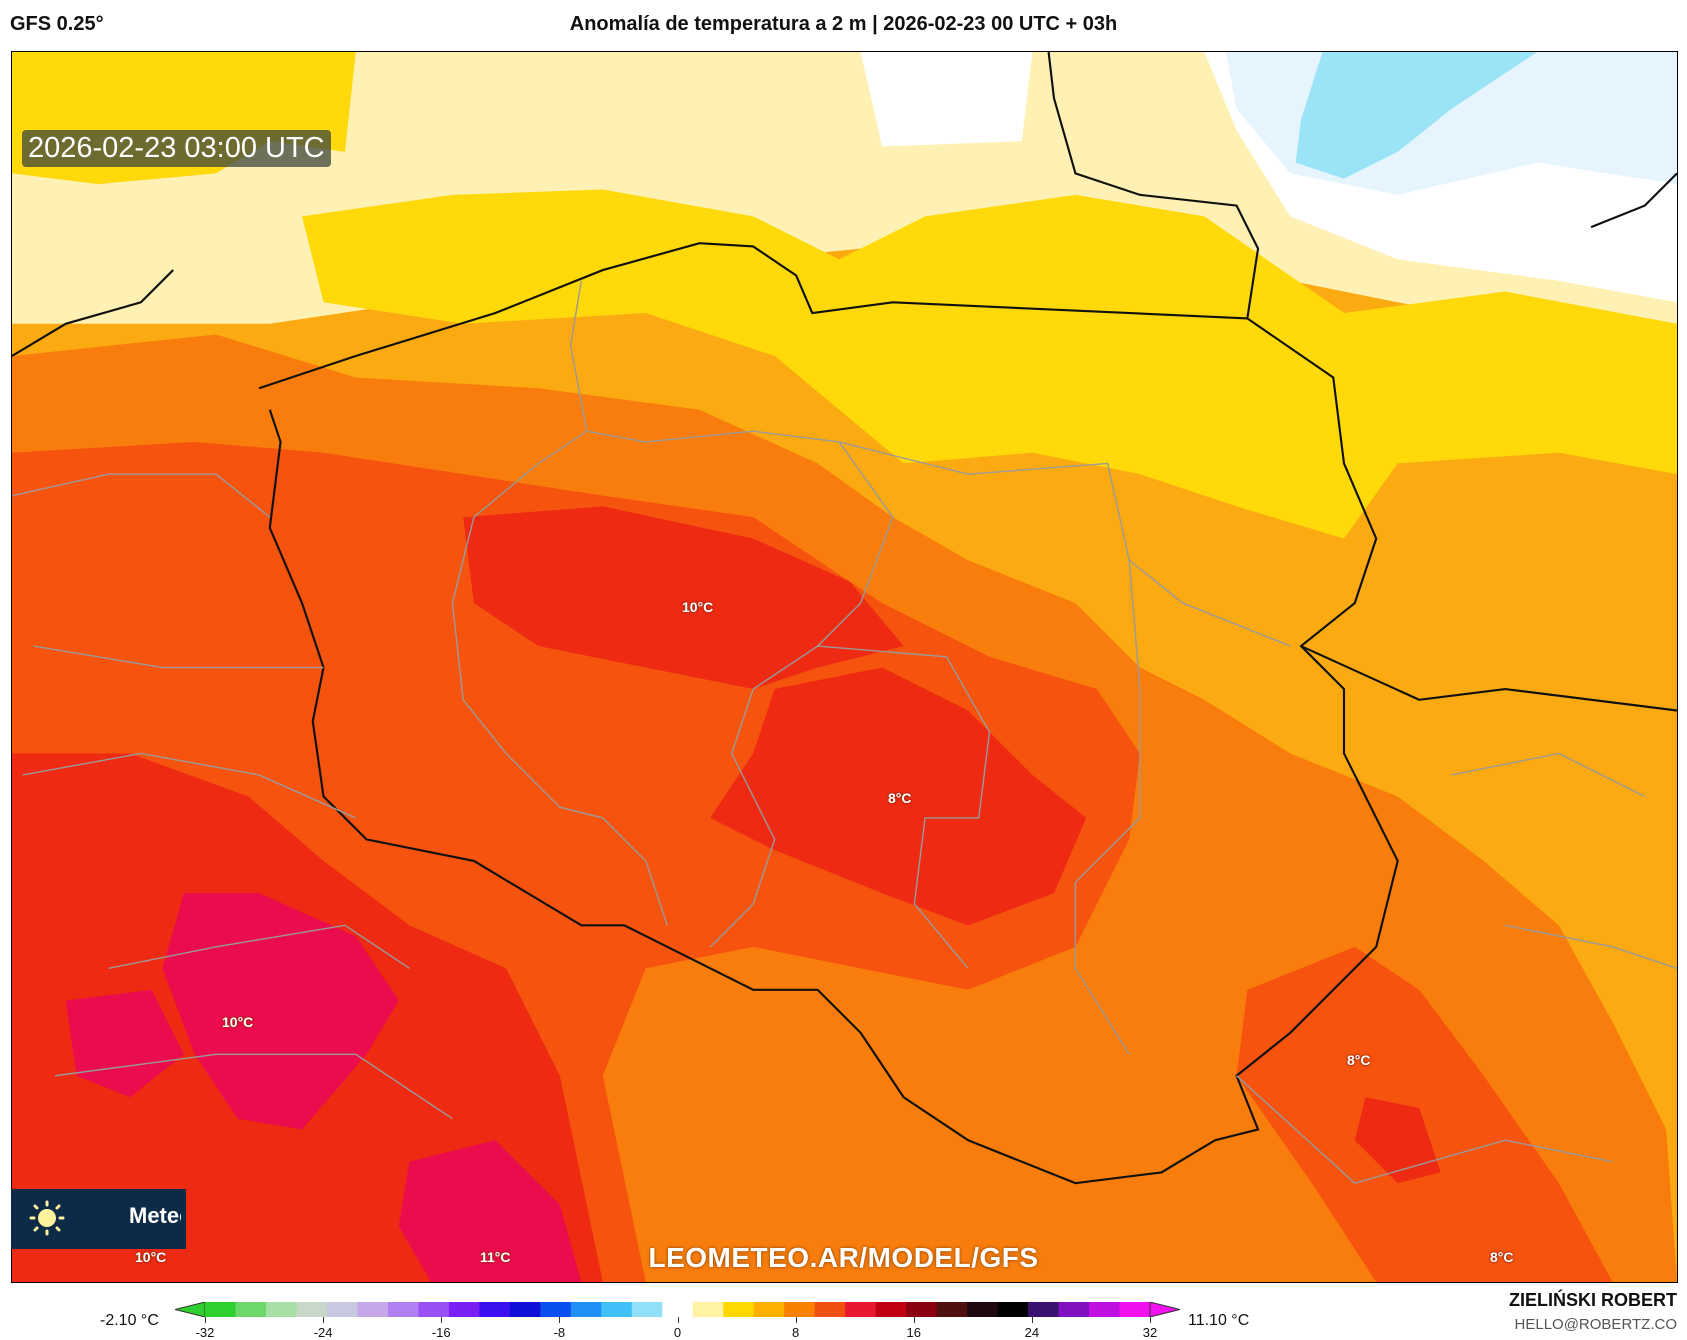 The width and height of the screenshot is (1687, 1340). I want to click on meteo-logo: Meteo, so click(98, 1219).